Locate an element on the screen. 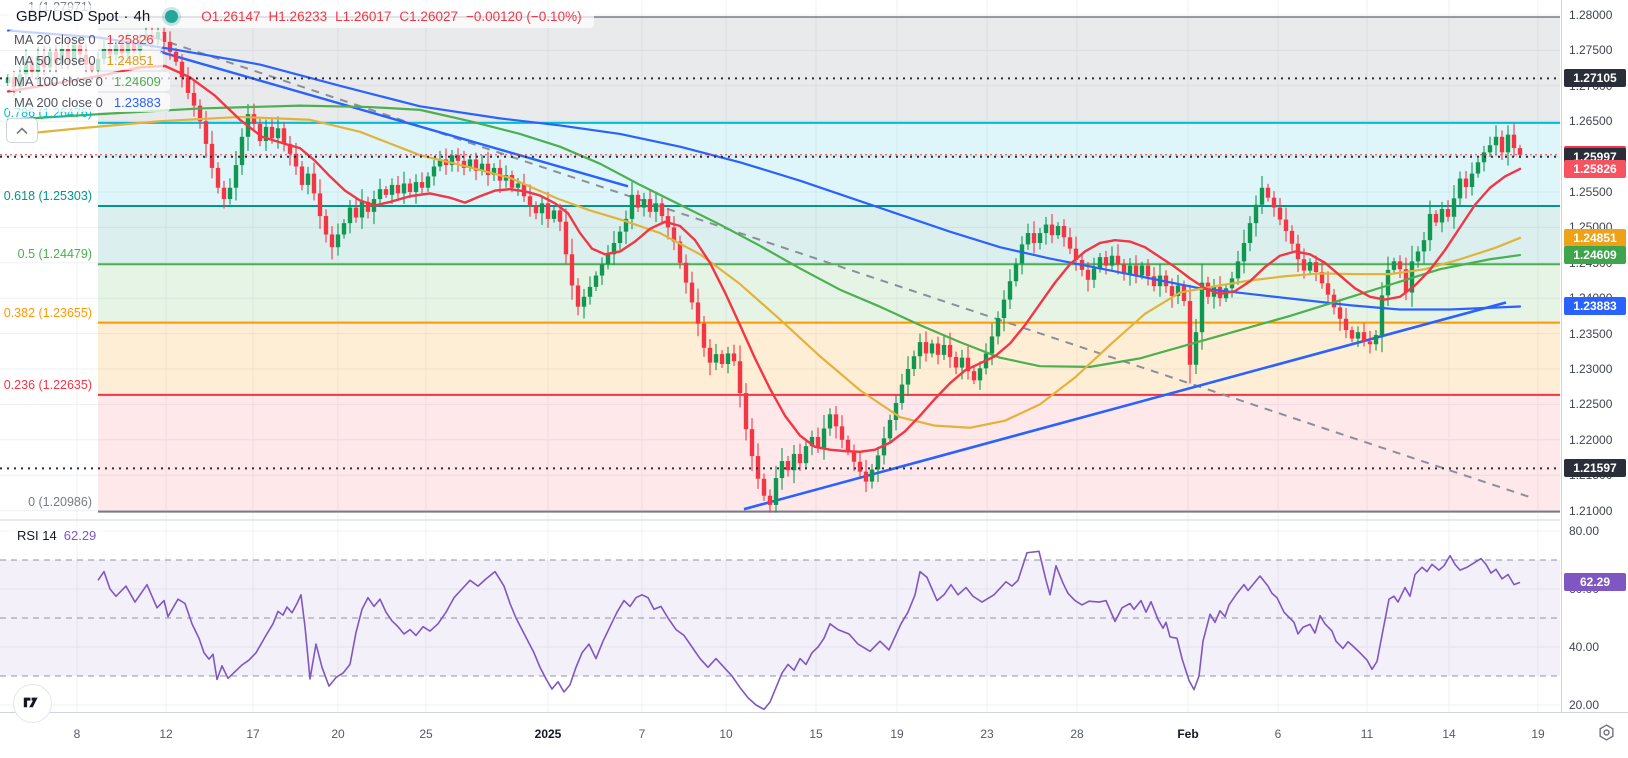 The image size is (1628, 758). time-tick-15: 15 is located at coordinates (816, 734).